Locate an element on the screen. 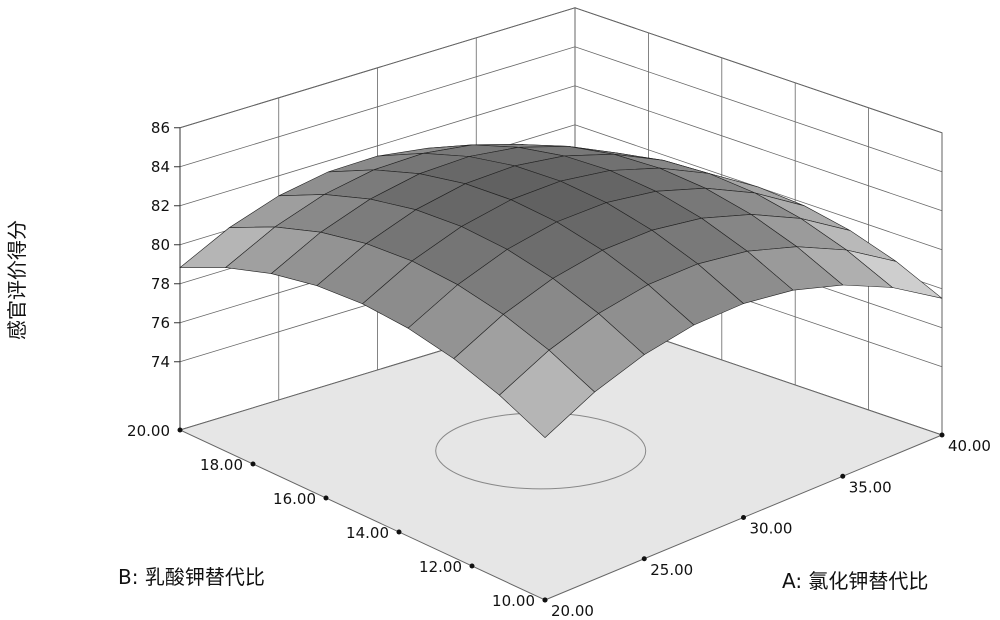 The width and height of the screenshot is (1000, 620). z-tick-label: 86 is located at coordinates (160, 128).